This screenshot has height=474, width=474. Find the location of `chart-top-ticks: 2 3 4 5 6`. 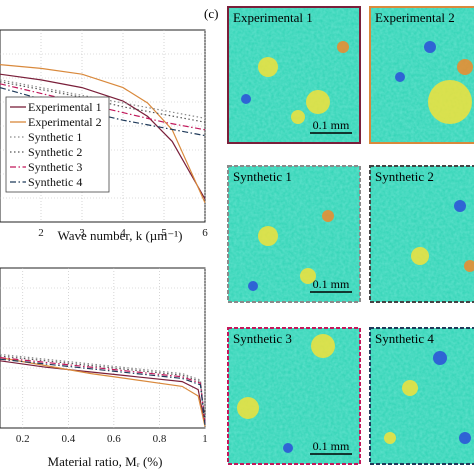

chart-top-ticks: 2 3 4 5 6 is located at coordinates (123, 233).